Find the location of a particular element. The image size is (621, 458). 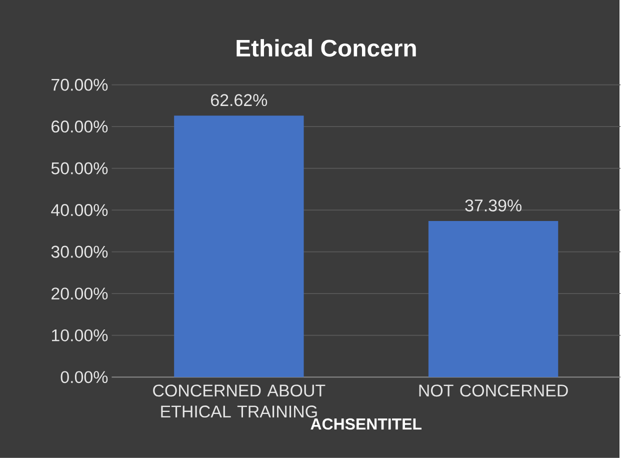

x-axis-title: ACHSENTITEL is located at coordinates (366, 424).